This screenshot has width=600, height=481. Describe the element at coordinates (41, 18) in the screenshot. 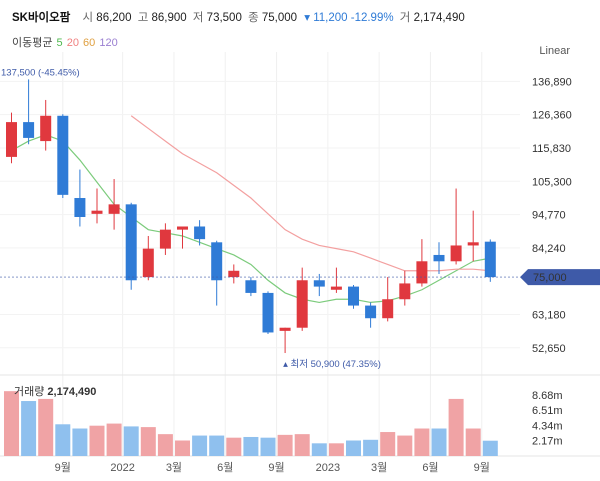

I see `stock-name: SK바이오팜` at that location.